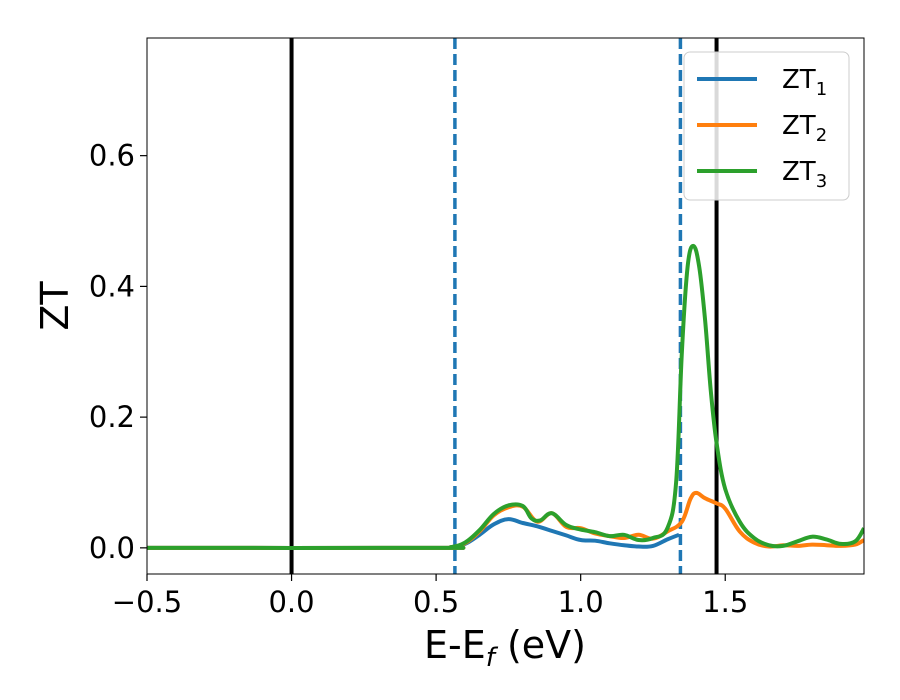  I want to click on x-axis-title-unit: (eV), so click(540, 645).